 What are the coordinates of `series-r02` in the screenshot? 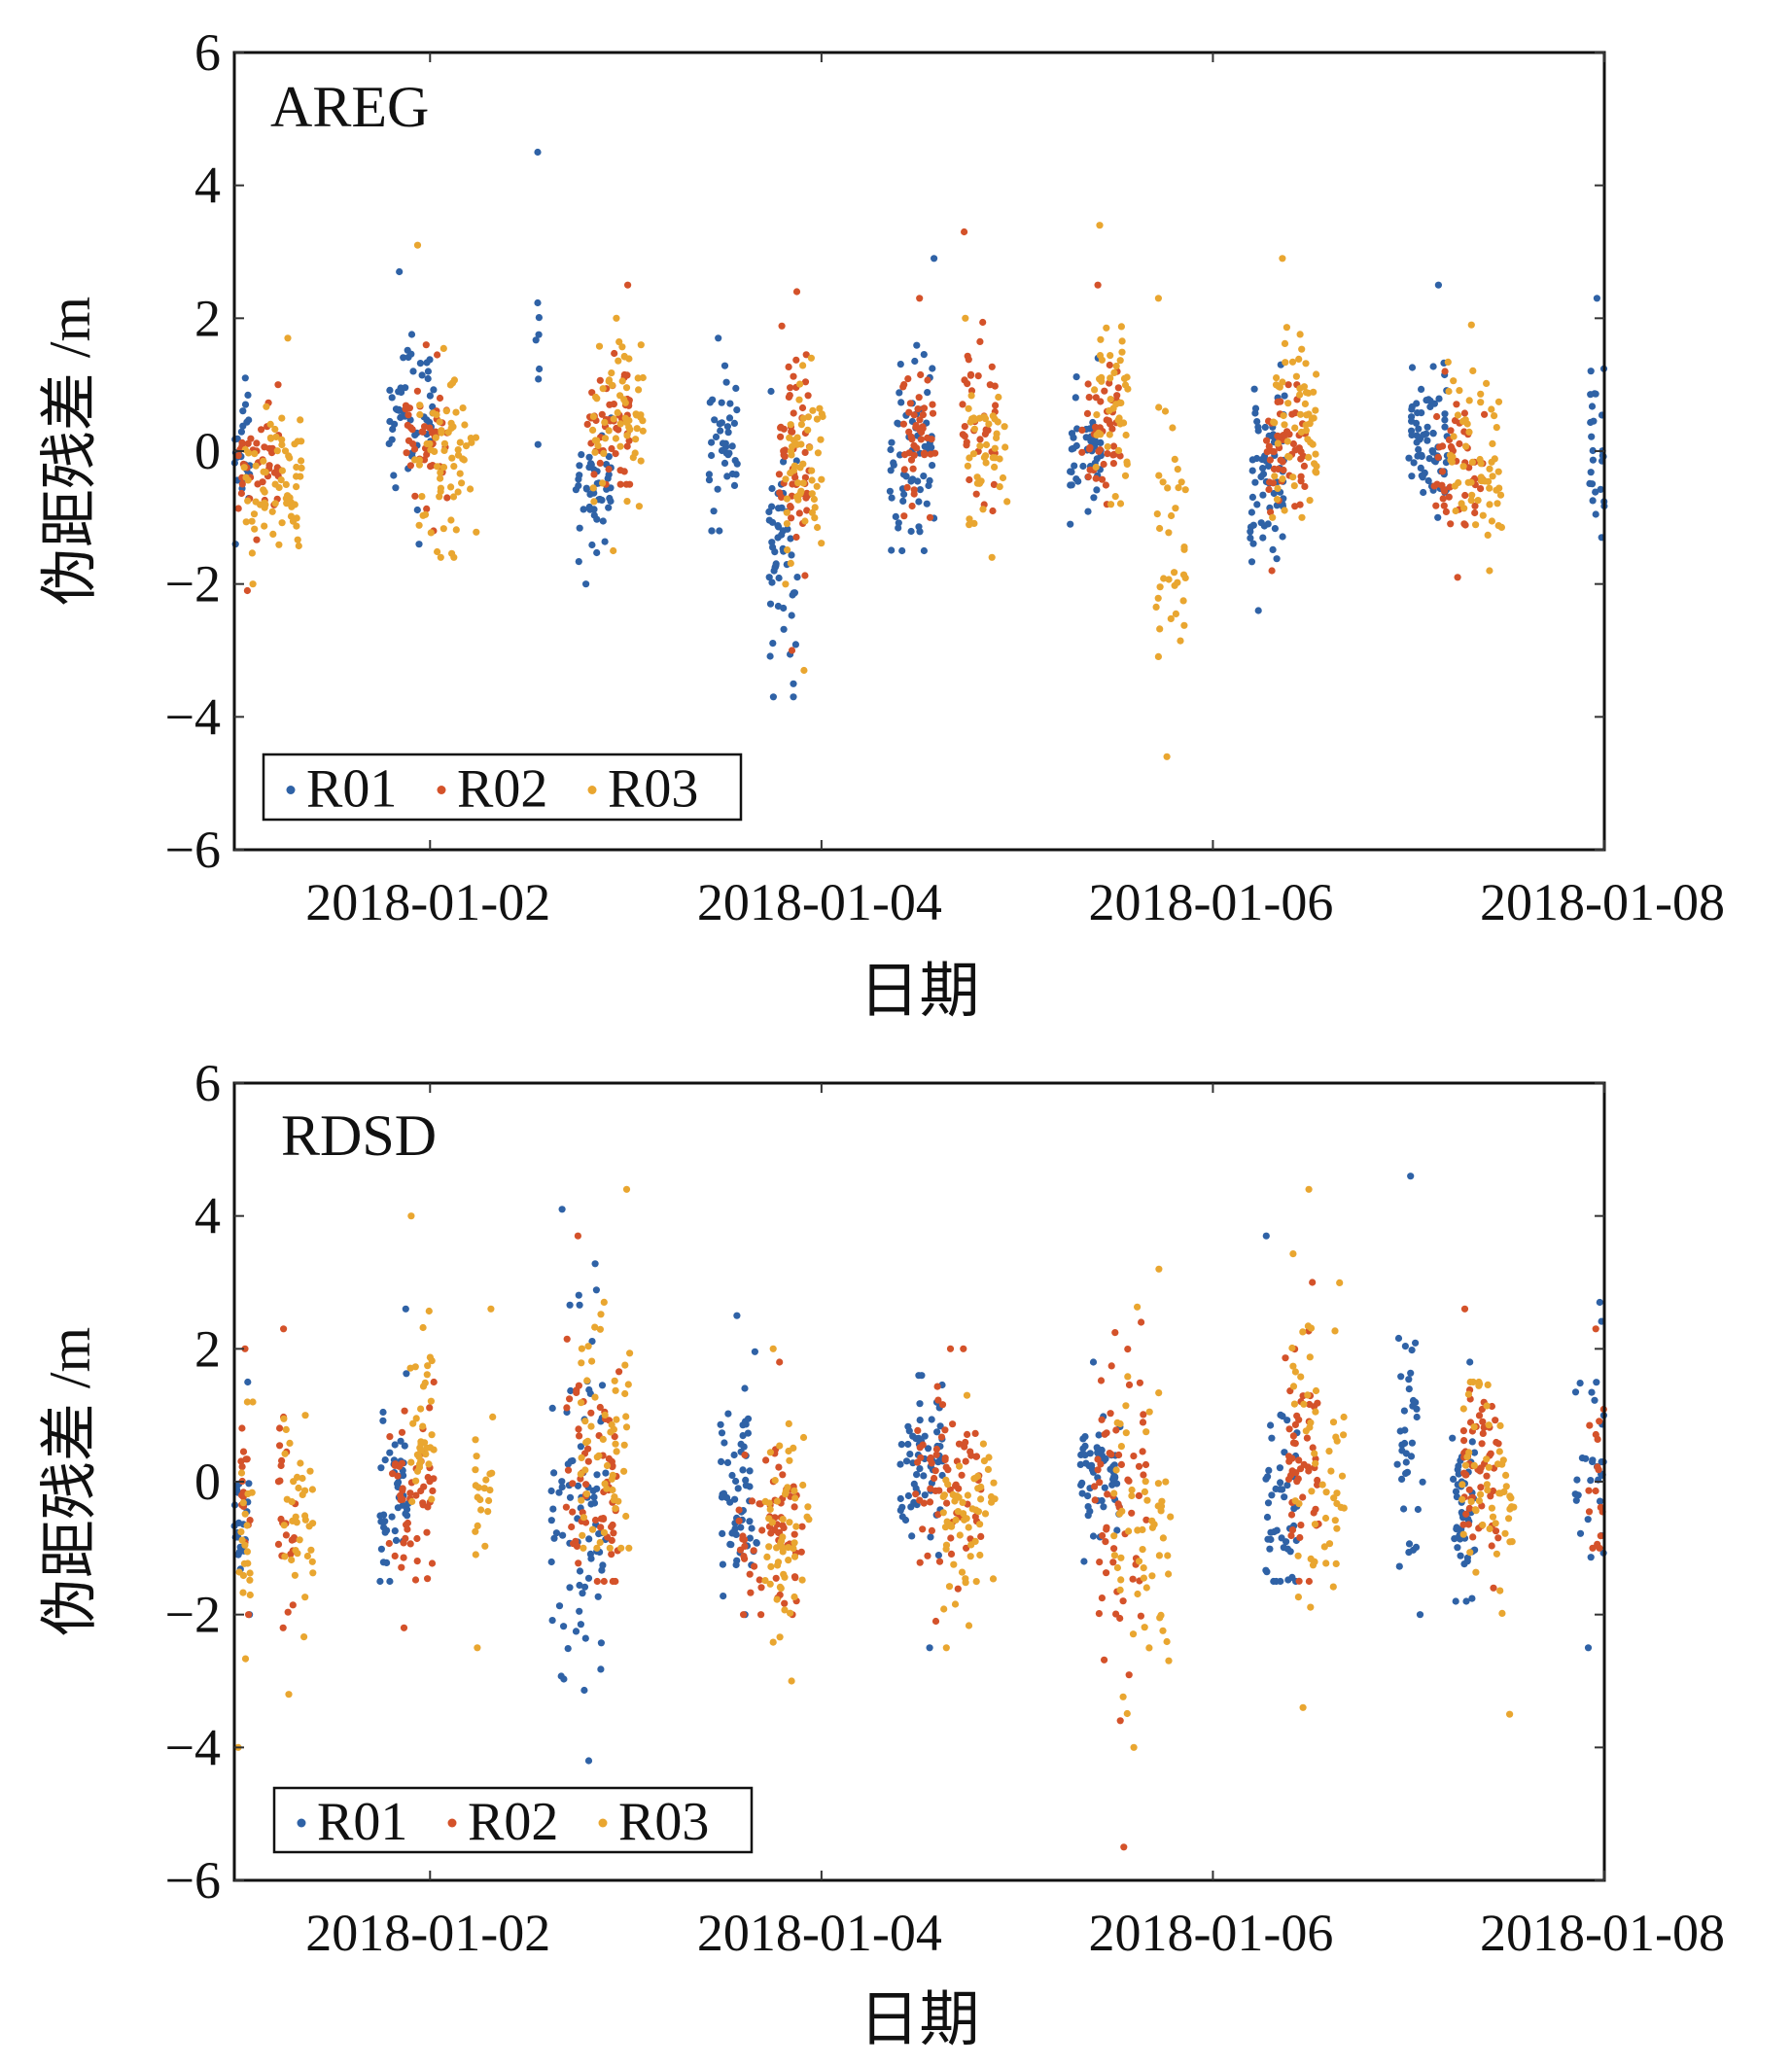 It's located at (861, 441).